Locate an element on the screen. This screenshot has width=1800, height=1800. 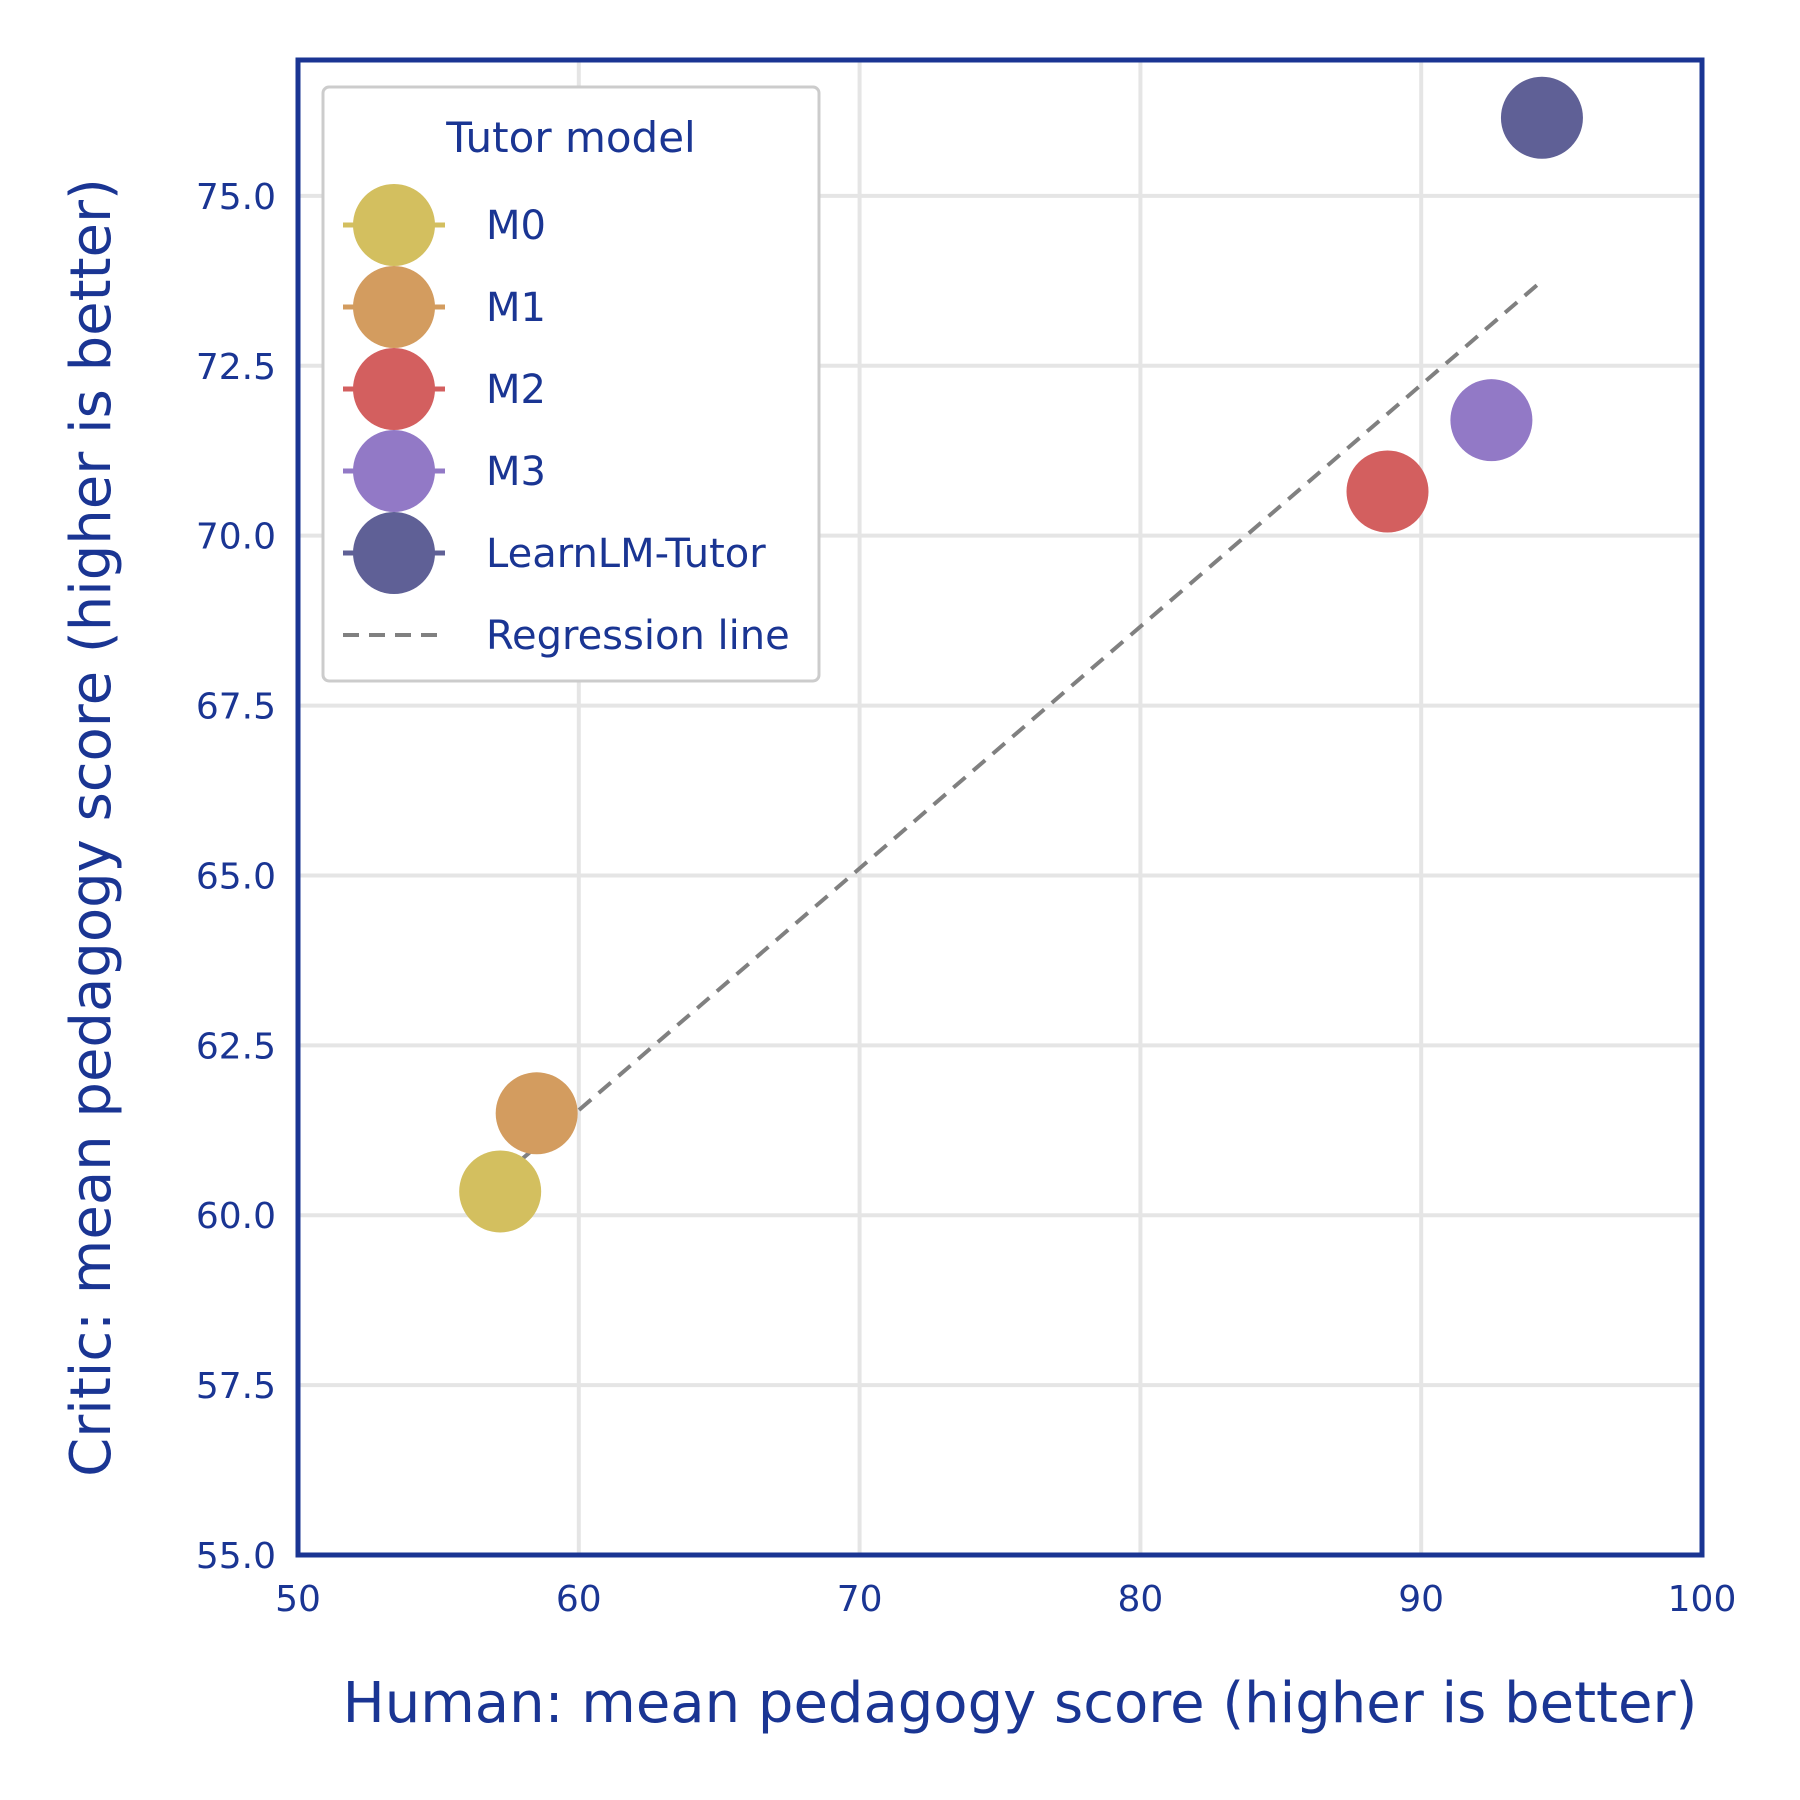
legend-label: M0 is located at coordinates (516, 226).